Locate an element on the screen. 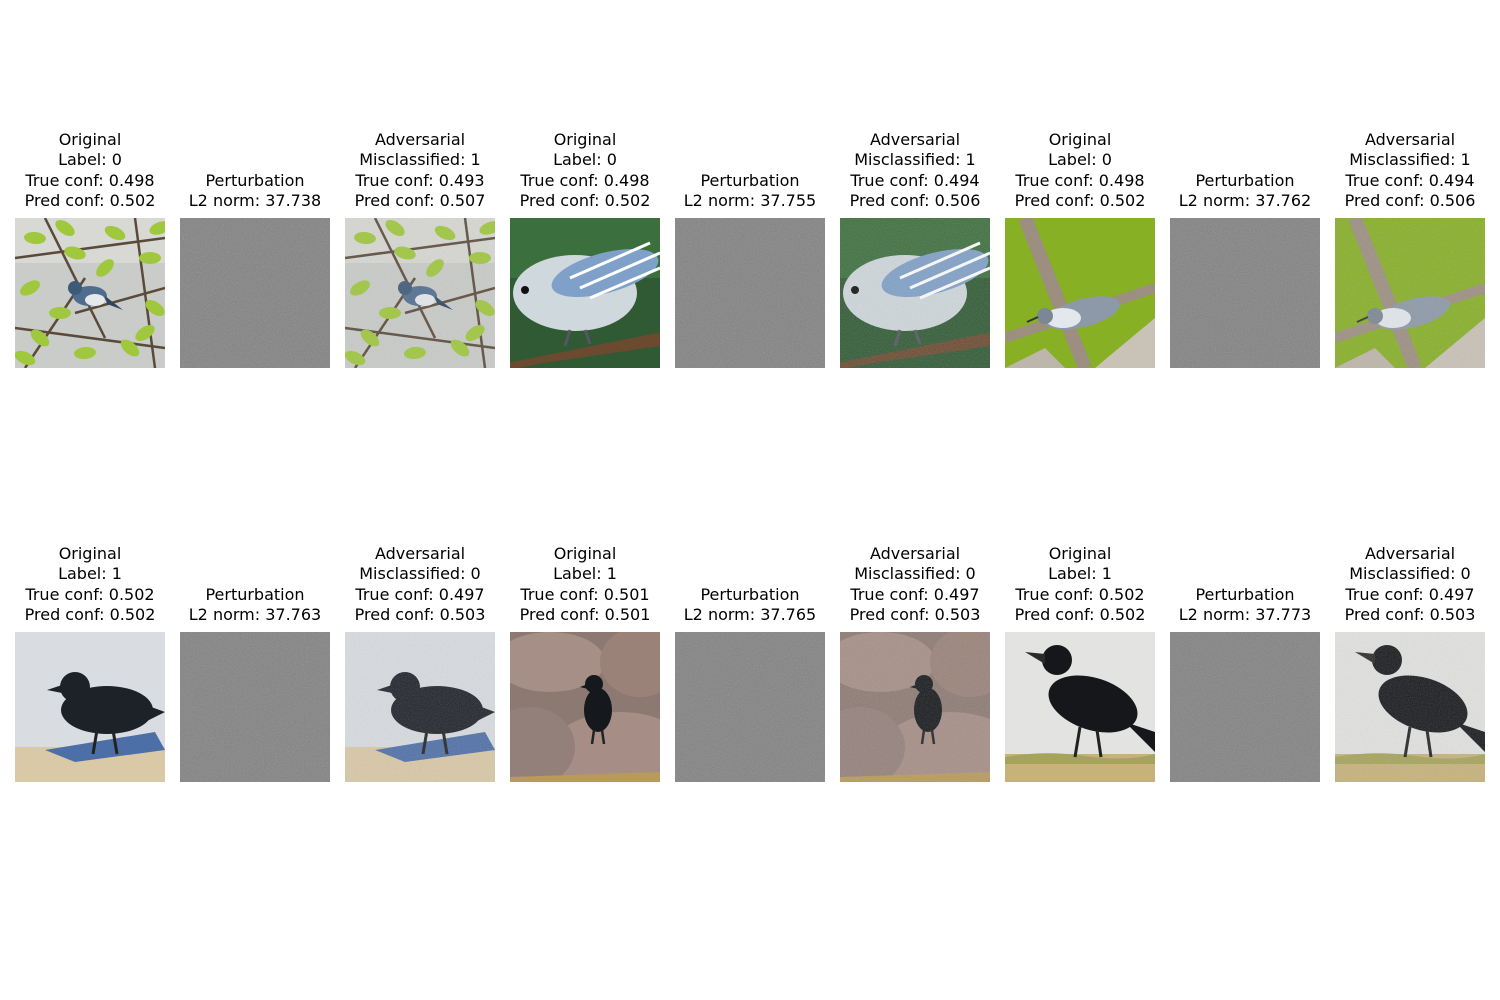 Image resolution: width=1500 pixels, height=1000 pixels. panel-title: Perturbation L2 norm: 37.773 is located at coordinates (1245, 605).